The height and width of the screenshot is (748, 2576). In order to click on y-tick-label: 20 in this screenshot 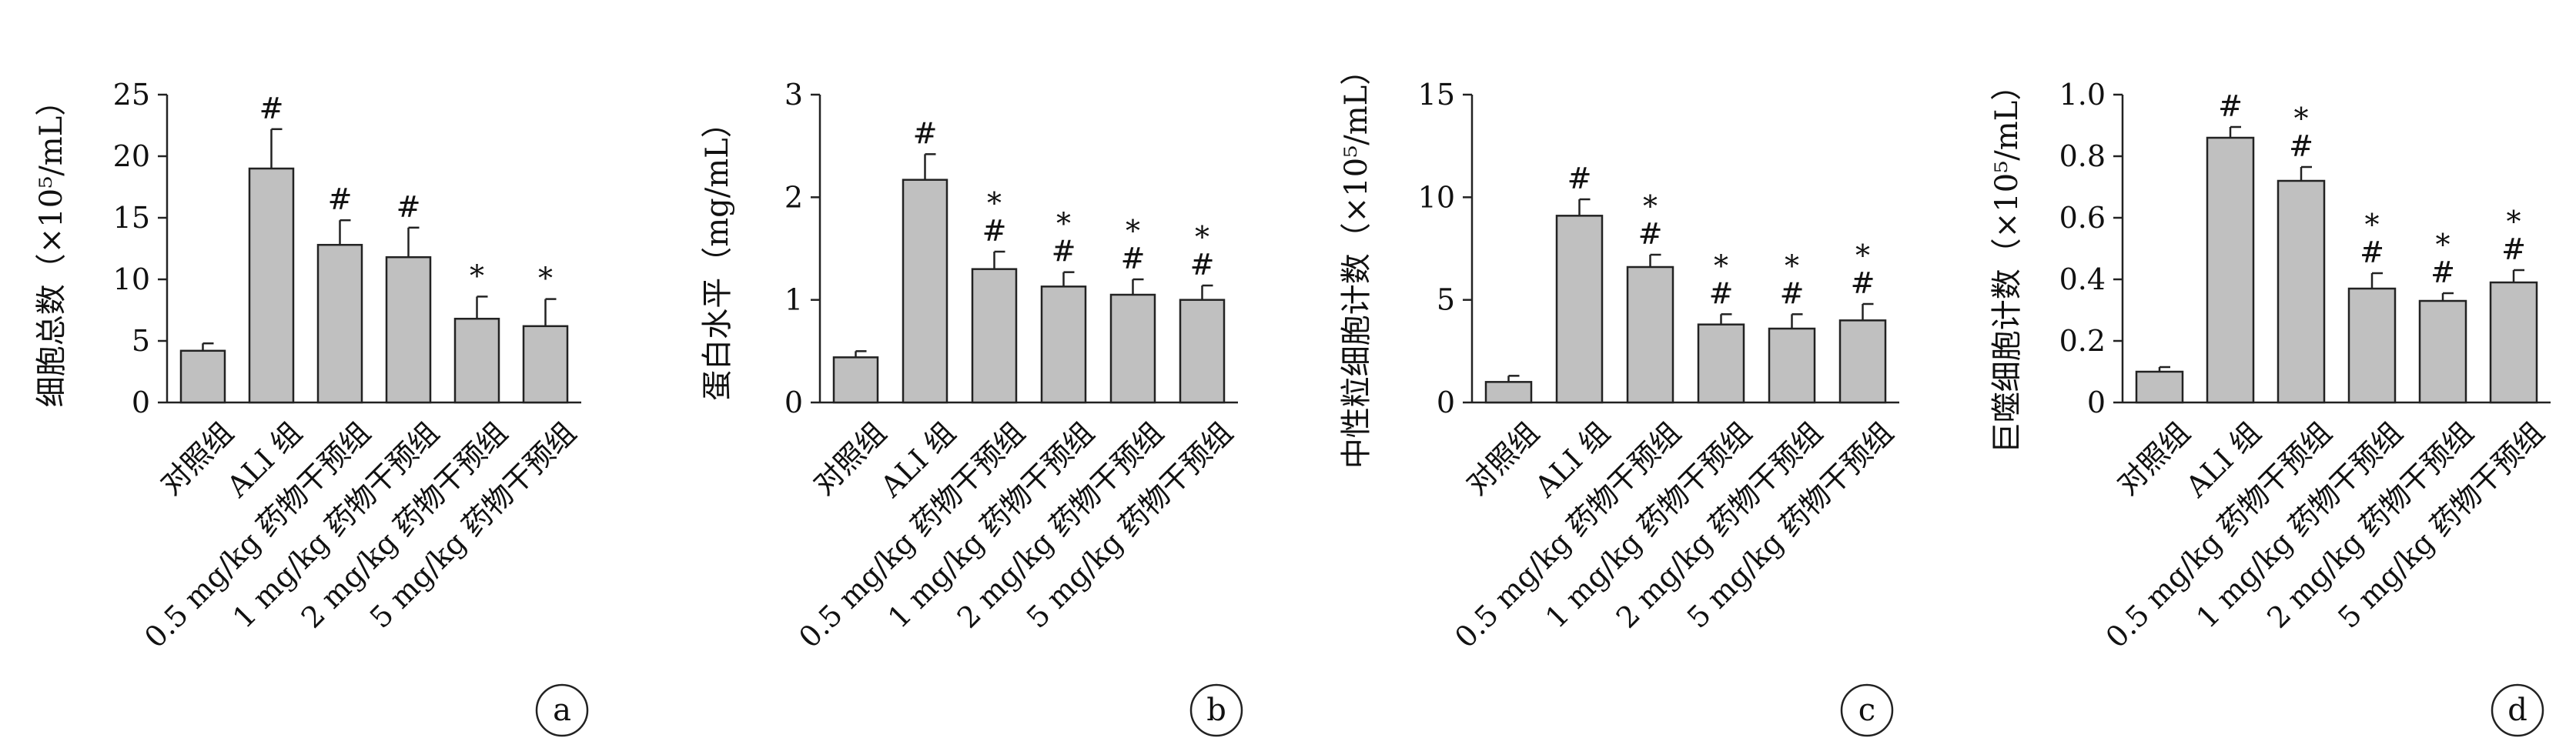, I will do `click(131, 156)`.